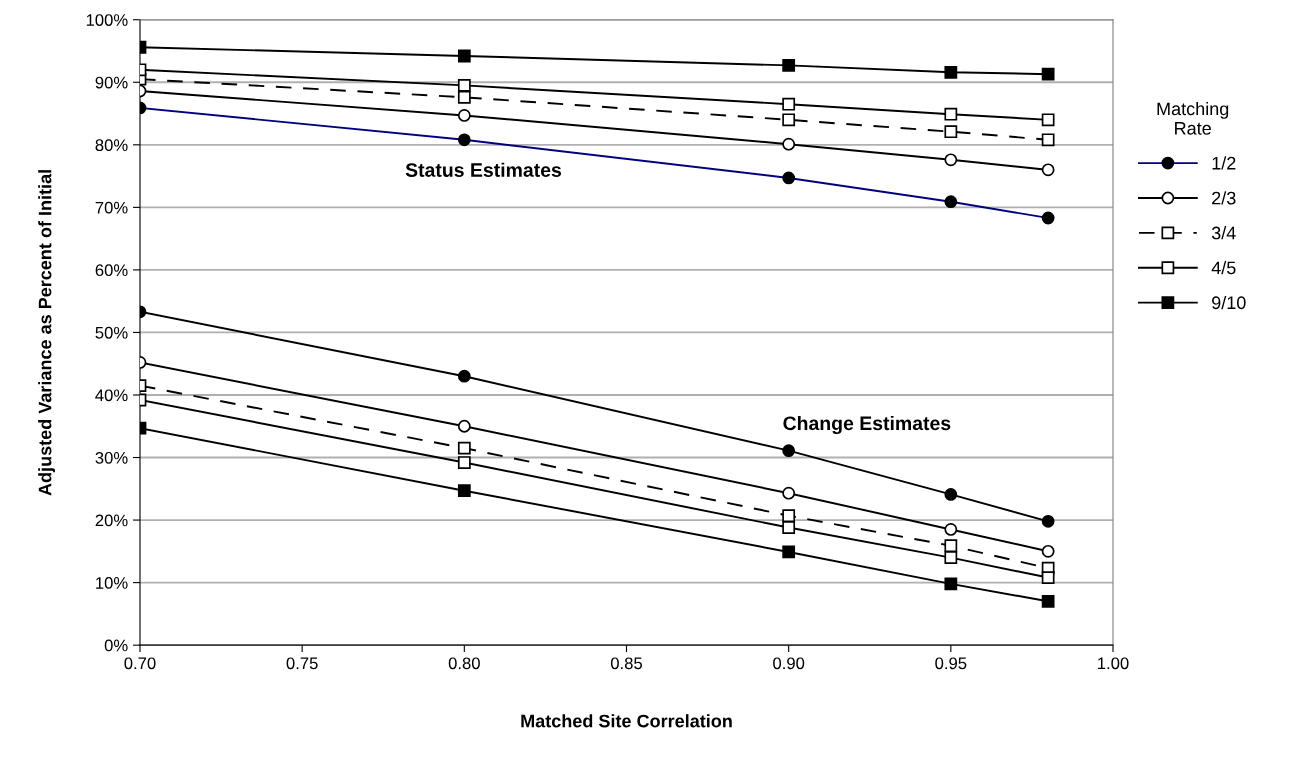  What do you see at coordinates (302, 663) in the screenshot?
I see `x-tick-label: 0.75` at bounding box center [302, 663].